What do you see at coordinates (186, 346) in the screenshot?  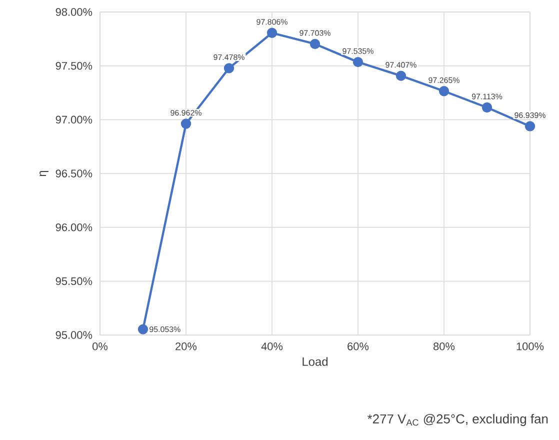 I see `x-tick-label: 20%` at bounding box center [186, 346].